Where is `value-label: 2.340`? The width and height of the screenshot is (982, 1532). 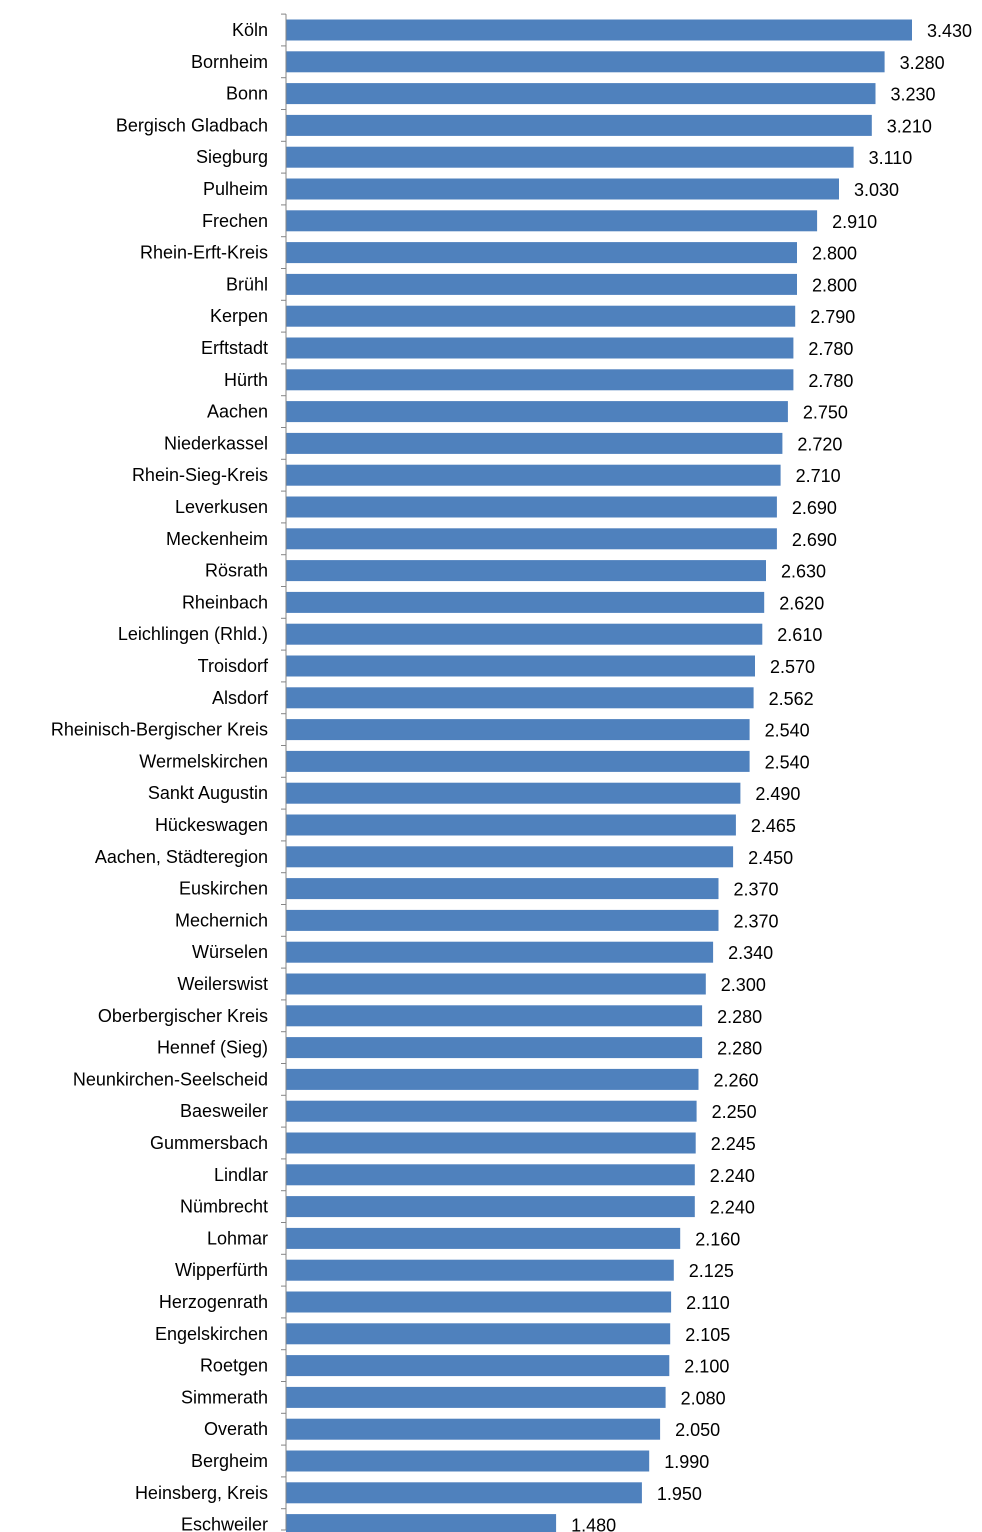
value-label: 2.340 is located at coordinates (750, 953).